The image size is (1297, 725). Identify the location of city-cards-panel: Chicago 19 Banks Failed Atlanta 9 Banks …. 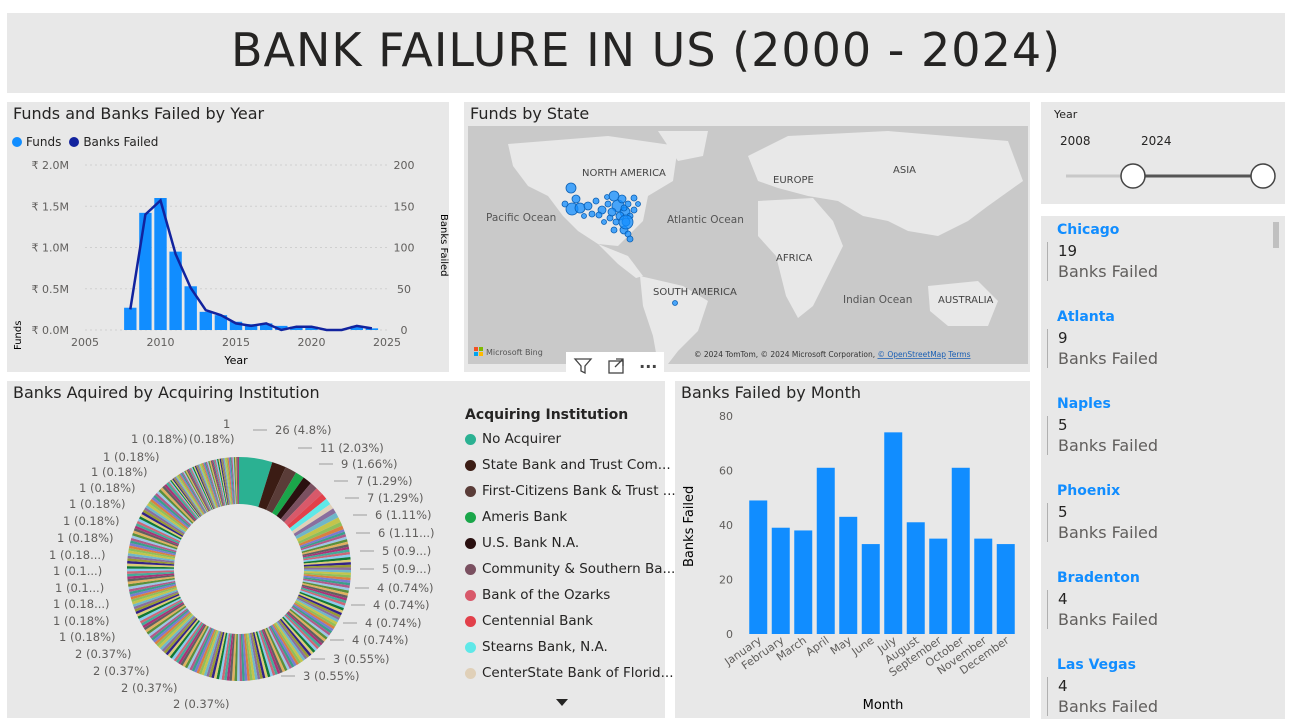
(1163, 467).